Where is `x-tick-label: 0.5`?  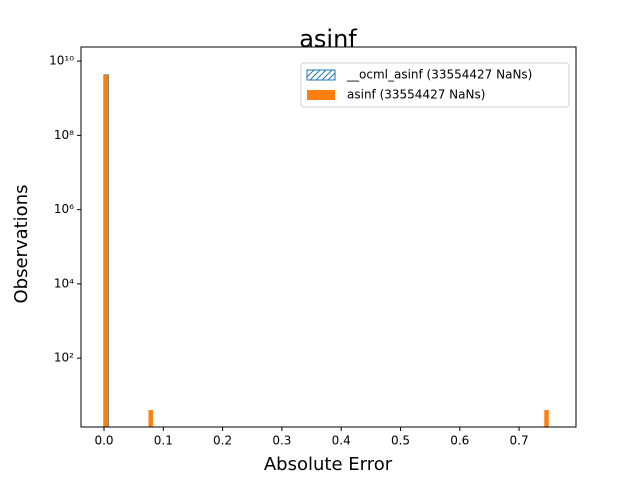
x-tick-label: 0.5 is located at coordinates (400, 441).